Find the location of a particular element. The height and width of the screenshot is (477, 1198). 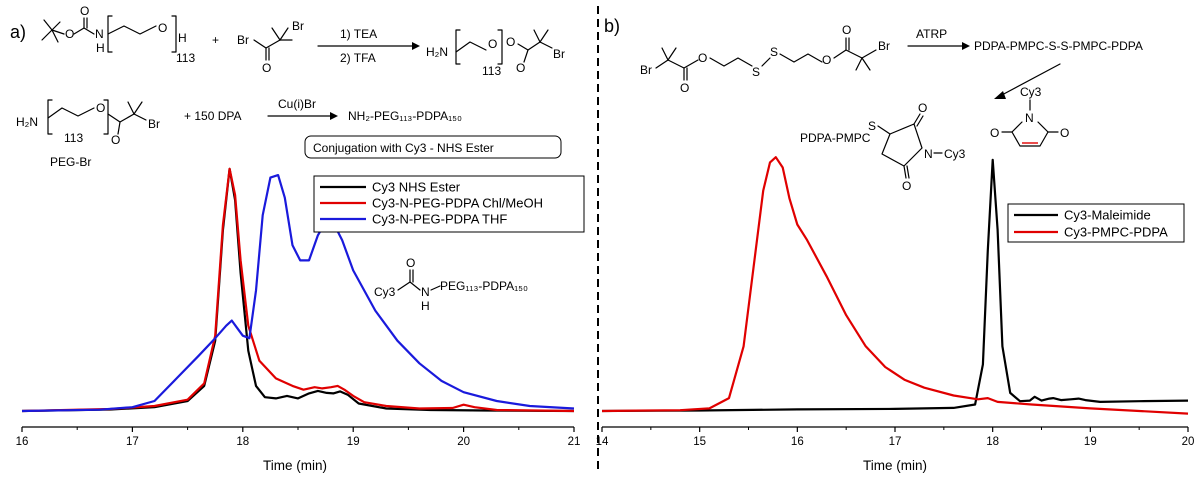

boc-sub-113: 113 is located at coordinates (185, 58).